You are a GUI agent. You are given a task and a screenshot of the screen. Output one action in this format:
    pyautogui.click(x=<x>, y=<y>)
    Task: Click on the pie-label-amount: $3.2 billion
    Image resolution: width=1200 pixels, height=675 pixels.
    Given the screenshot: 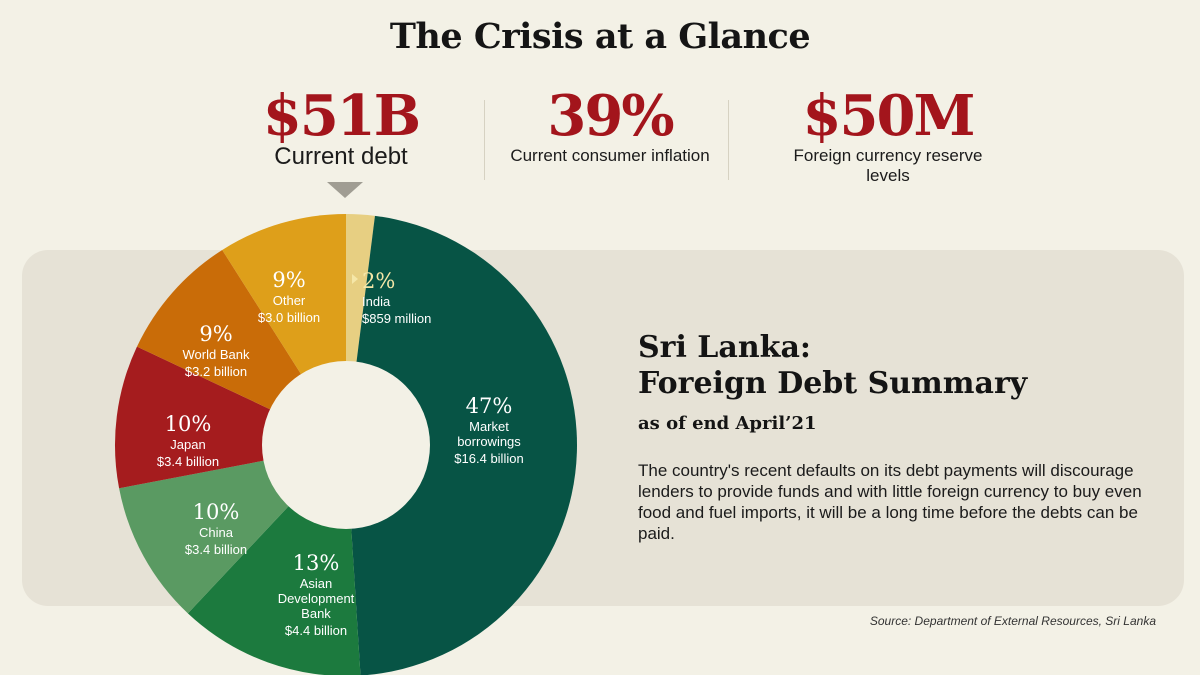 What is the action you would take?
    pyautogui.click(x=216, y=371)
    